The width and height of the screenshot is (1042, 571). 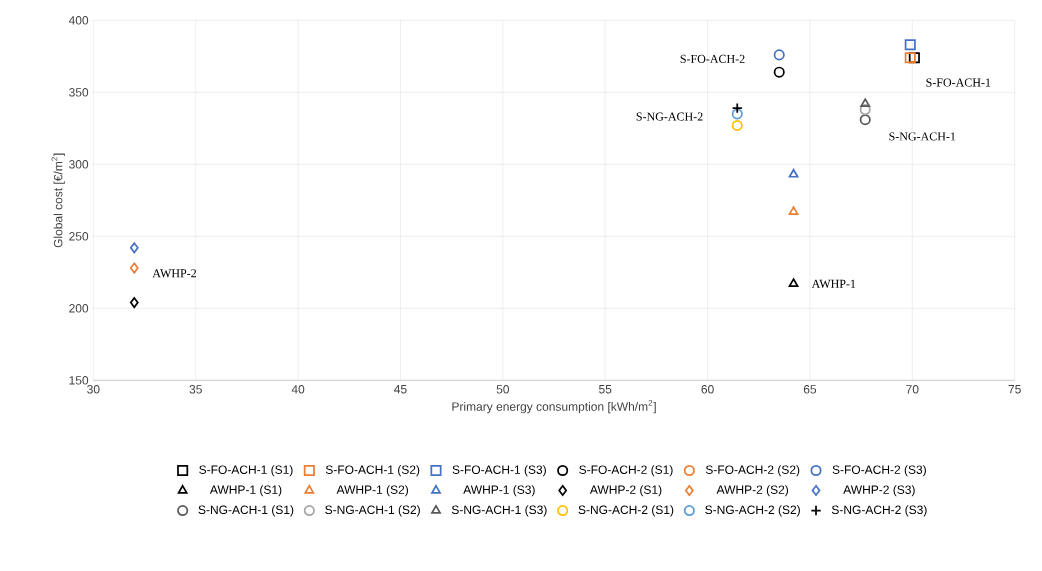 I want to click on x-tick-label: 45, so click(x=400, y=389).